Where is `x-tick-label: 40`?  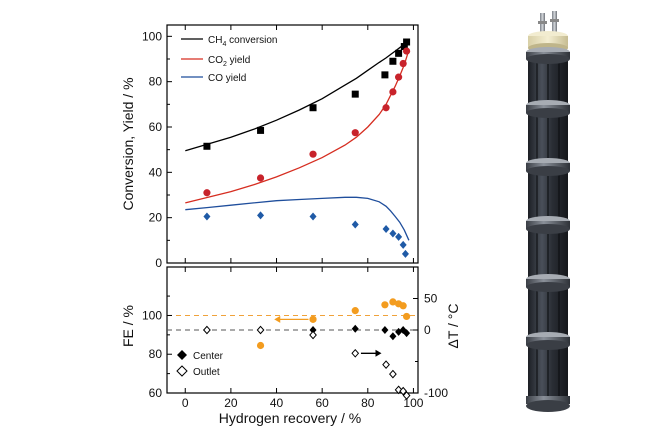 x-tick-label: 40 is located at coordinates (277, 403).